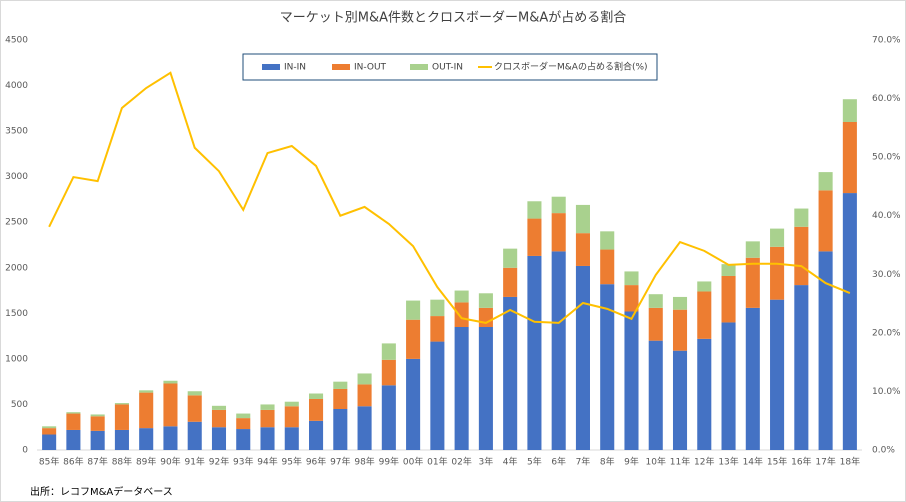 The height and width of the screenshot is (502, 906). Describe the element at coordinates (243, 462) in the screenshot. I see `x-tick-label: 93年` at that location.